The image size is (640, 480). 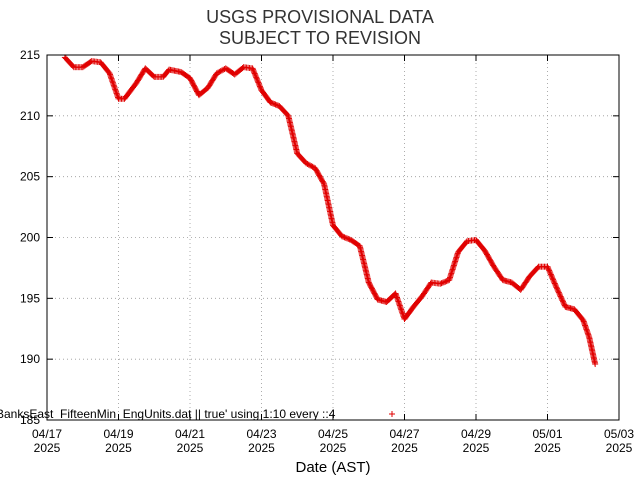 What do you see at coordinates (619, 434) in the screenshot?
I see `x-tick-label: 05/03` at bounding box center [619, 434].